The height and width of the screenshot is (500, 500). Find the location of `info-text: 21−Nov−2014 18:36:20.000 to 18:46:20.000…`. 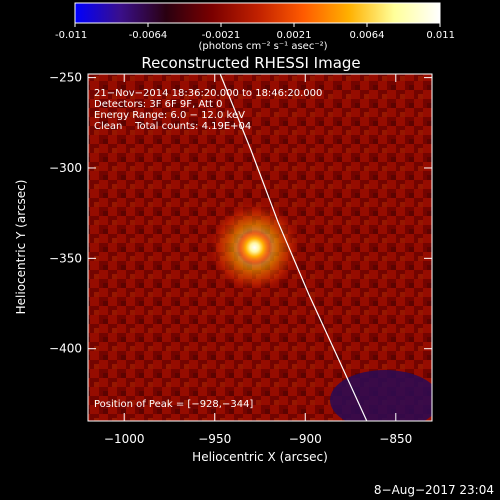

info-text: 21−Nov−2014 18:36:20.000 to 18:46:20.000… is located at coordinates (208, 110).